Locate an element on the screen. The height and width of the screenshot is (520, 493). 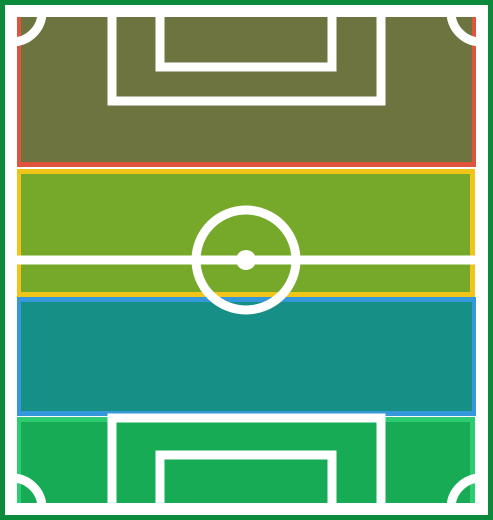
corner-arc-bottom-right is located at coordinates (464, 491).